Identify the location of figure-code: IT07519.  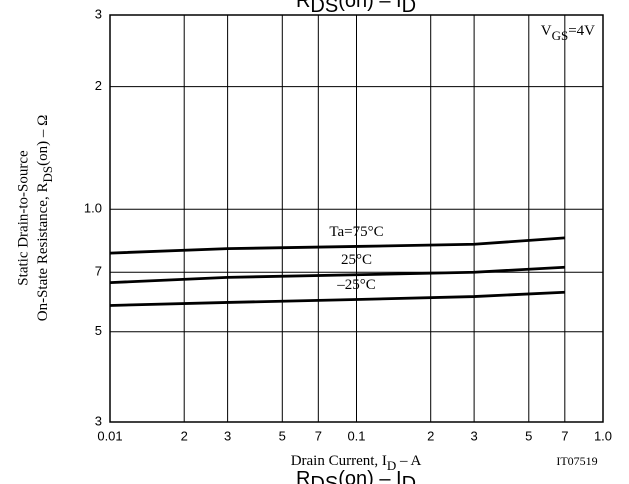
(576, 461).